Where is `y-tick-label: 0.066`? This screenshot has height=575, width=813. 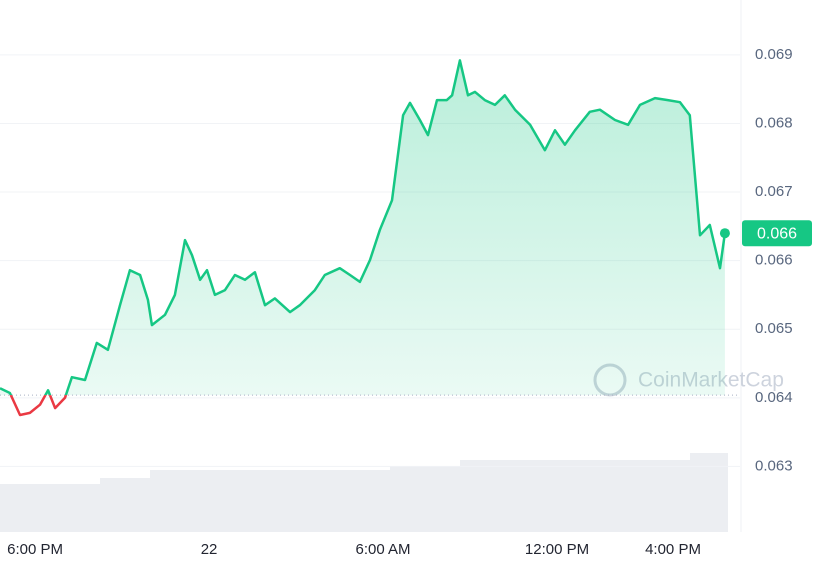 y-tick-label: 0.066 is located at coordinates (774, 260).